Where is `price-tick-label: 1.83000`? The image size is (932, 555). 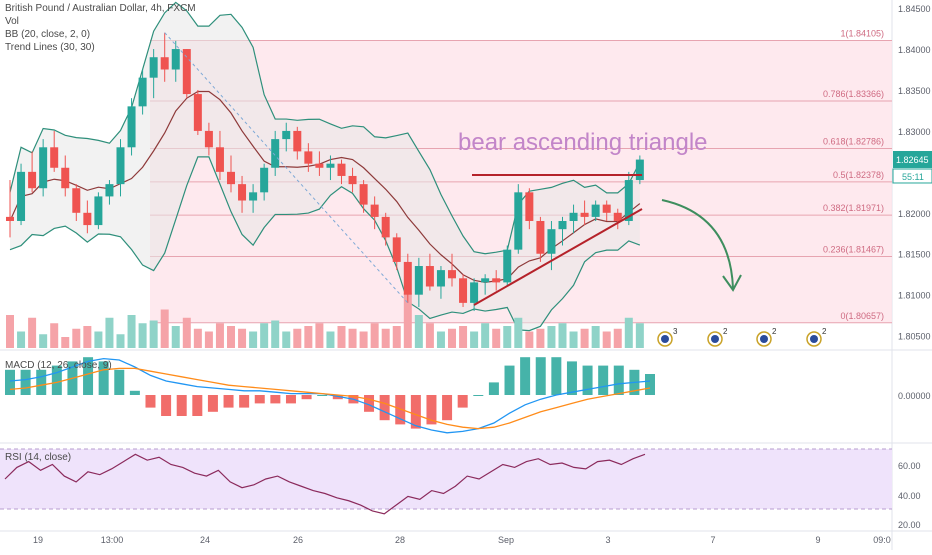 price-tick-label: 1.83000 is located at coordinates (914, 132).